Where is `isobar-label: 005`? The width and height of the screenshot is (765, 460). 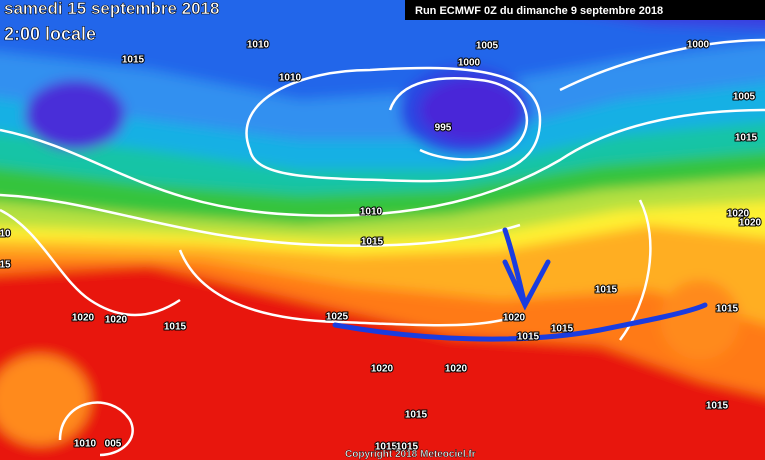 isobar-label: 005 is located at coordinates (113, 444).